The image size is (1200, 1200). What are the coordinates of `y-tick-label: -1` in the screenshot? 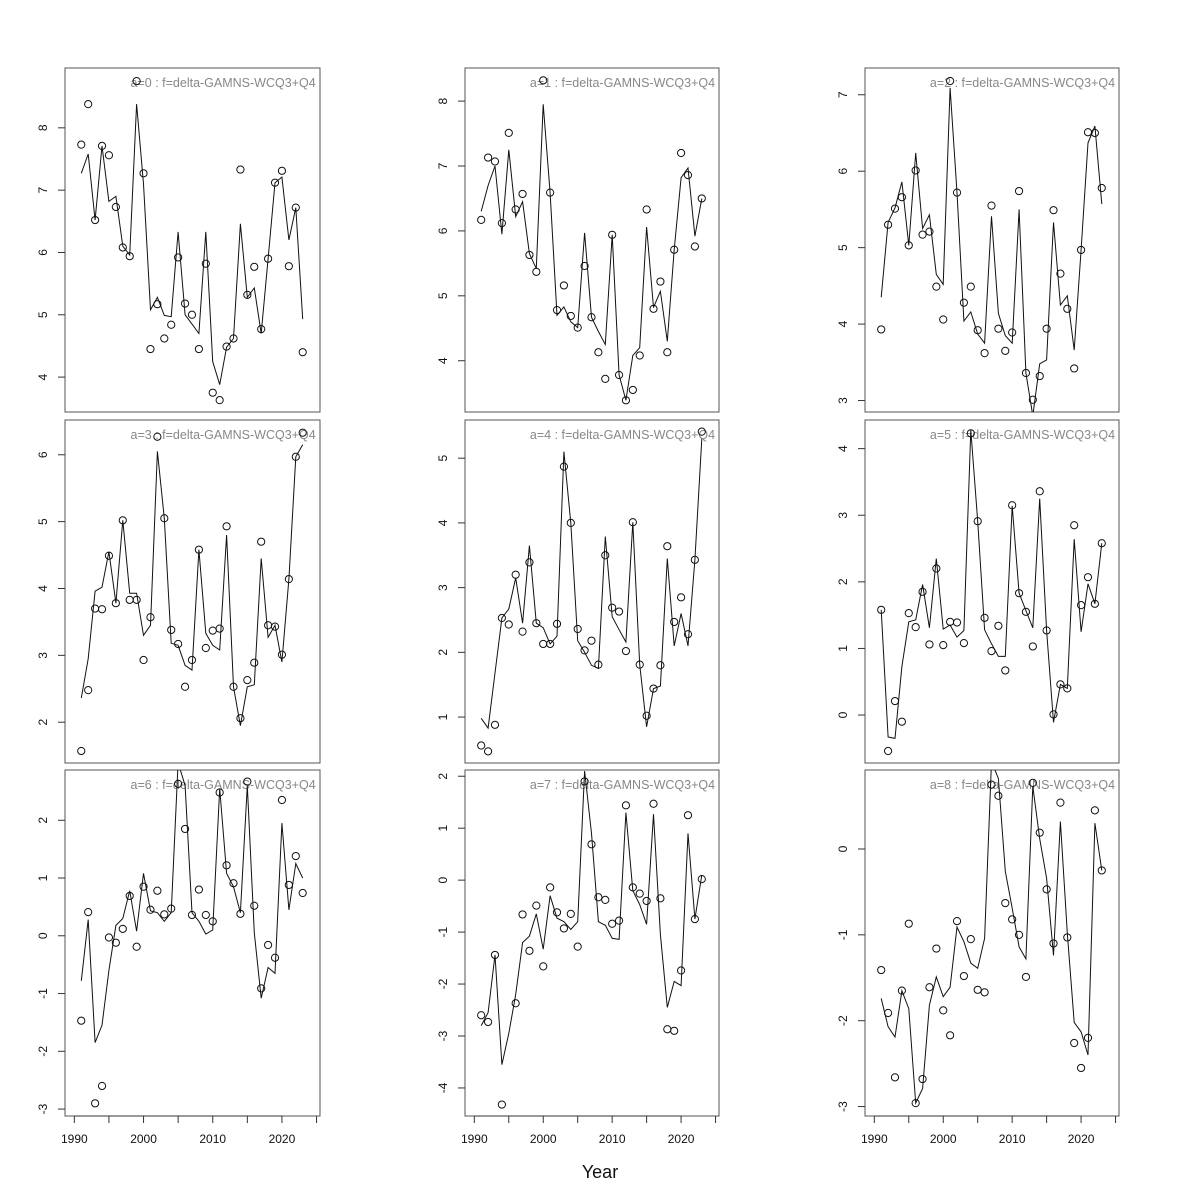 It's located at (843, 934).